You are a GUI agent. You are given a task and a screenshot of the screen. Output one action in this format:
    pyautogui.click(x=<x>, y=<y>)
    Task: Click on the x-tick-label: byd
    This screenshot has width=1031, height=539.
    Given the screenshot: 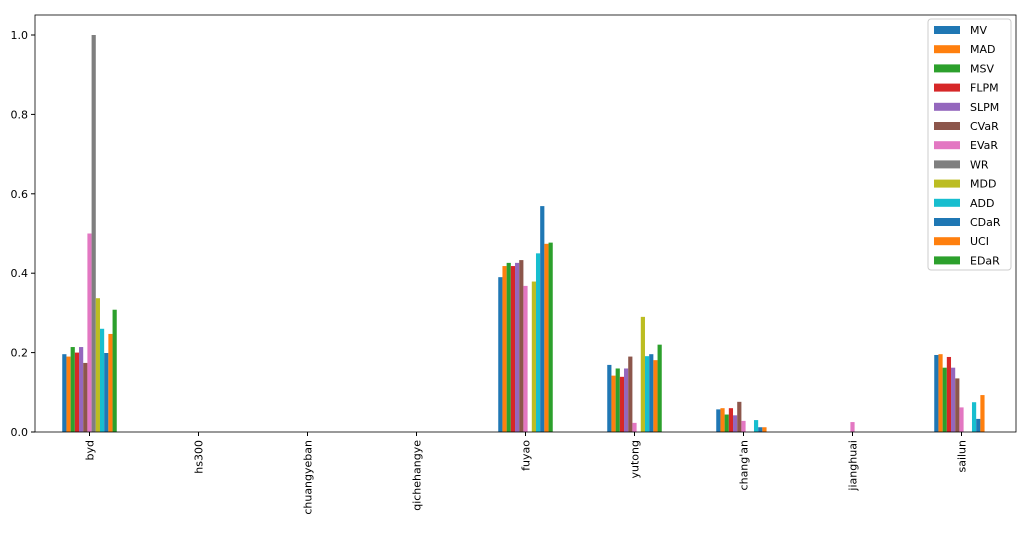 What is the action you would take?
    pyautogui.click(x=90, y=450)
    